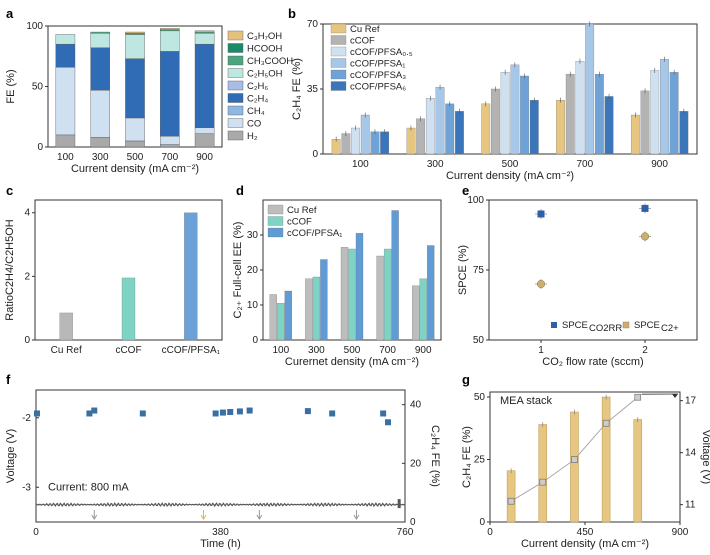 This screenshot has width=710, height=555. I want to click on y-tick-label-a: 0, so click(40, 147).